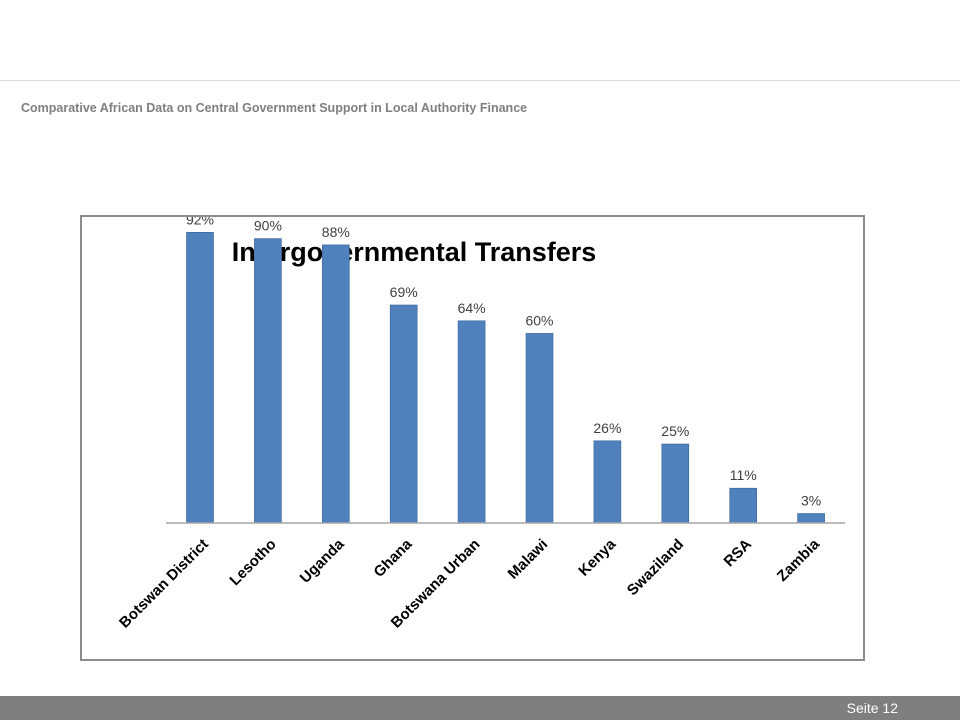 The height and width of the screenshot is (720, 960). Describe the element at coordinates (528, 559) in the screenshot. I see `category-label: Malawi` at that location.